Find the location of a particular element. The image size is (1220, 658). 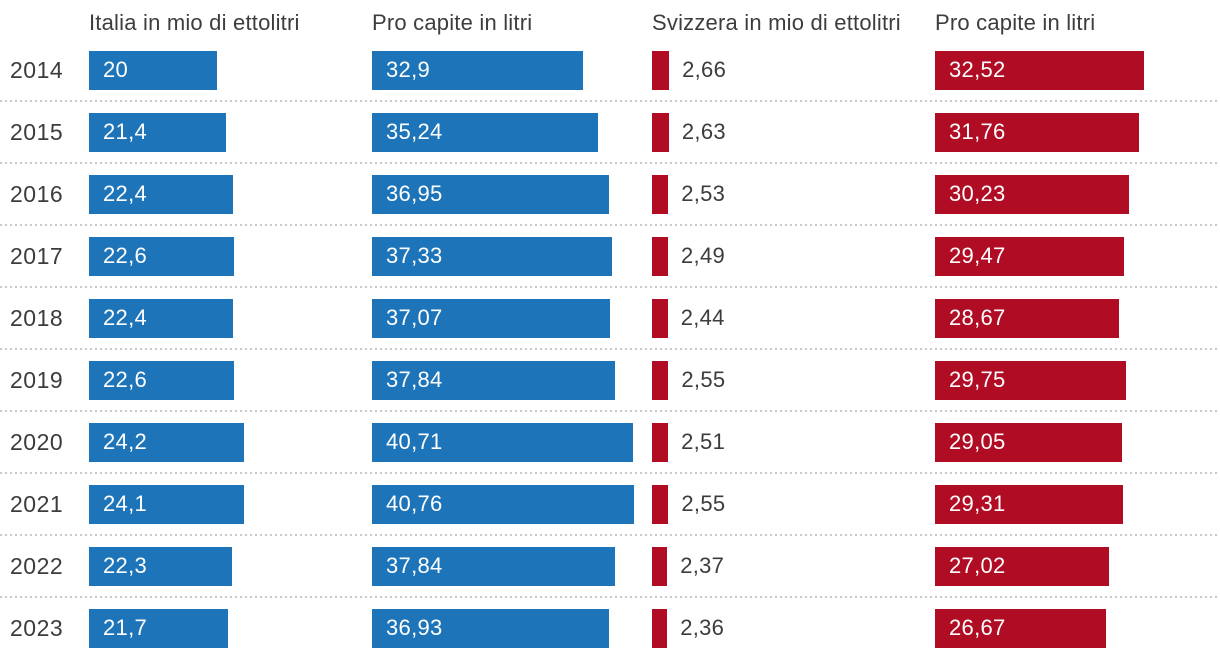

bar-svizzera_pro_capite: 28,67 is located at coordinates (1027, 318).